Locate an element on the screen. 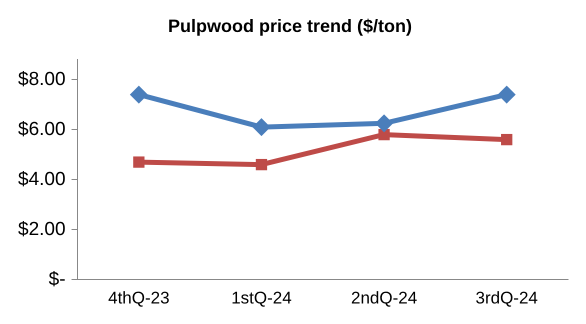  y-tick-label: $8.00 is located at coordinates (42, 79).